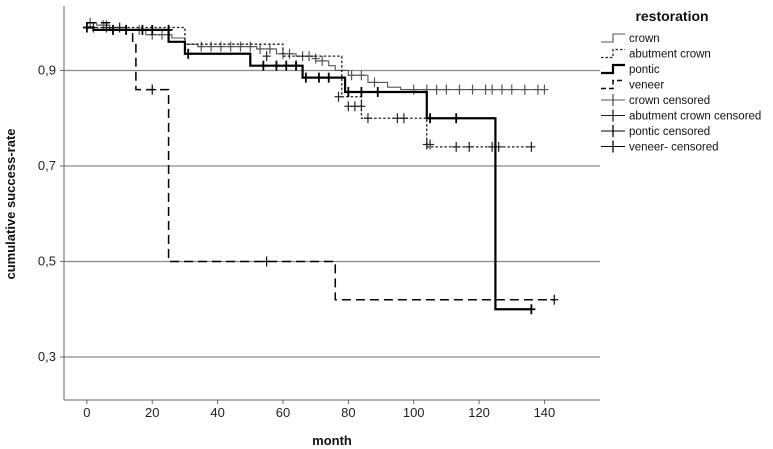 This screenshot has width=773, height=449. Describe the element at coordinates (644, 39) in the screenshot. I see `legend-label: crown` at that location.